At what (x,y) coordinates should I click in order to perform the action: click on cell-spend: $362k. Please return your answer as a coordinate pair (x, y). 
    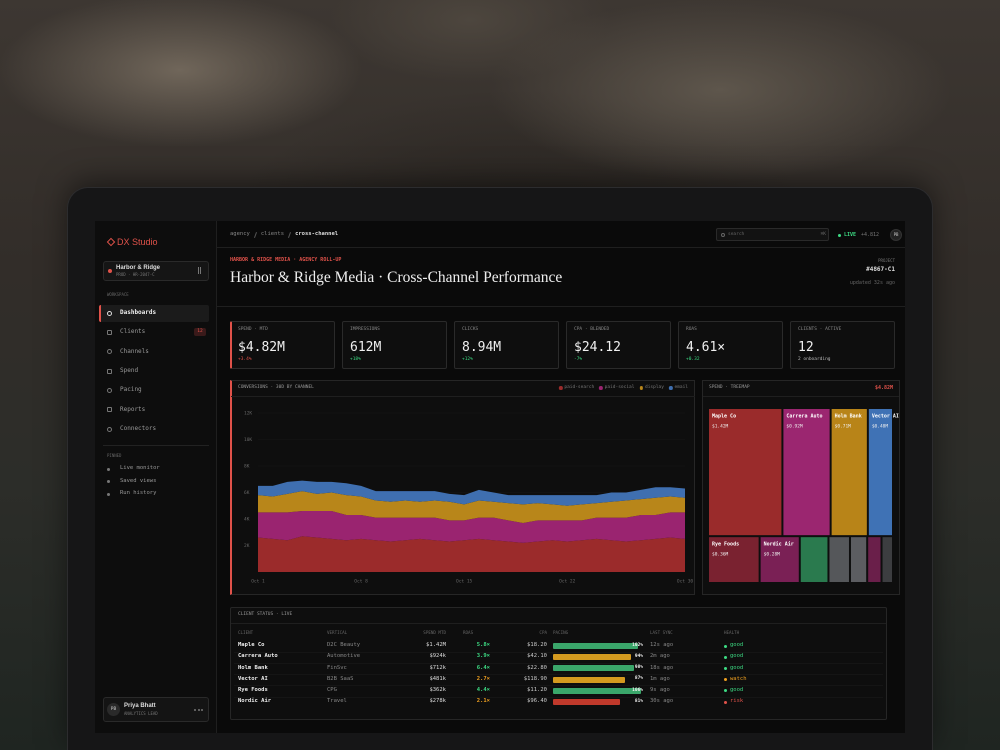
    Looking at the image, I should click on (437, 690).